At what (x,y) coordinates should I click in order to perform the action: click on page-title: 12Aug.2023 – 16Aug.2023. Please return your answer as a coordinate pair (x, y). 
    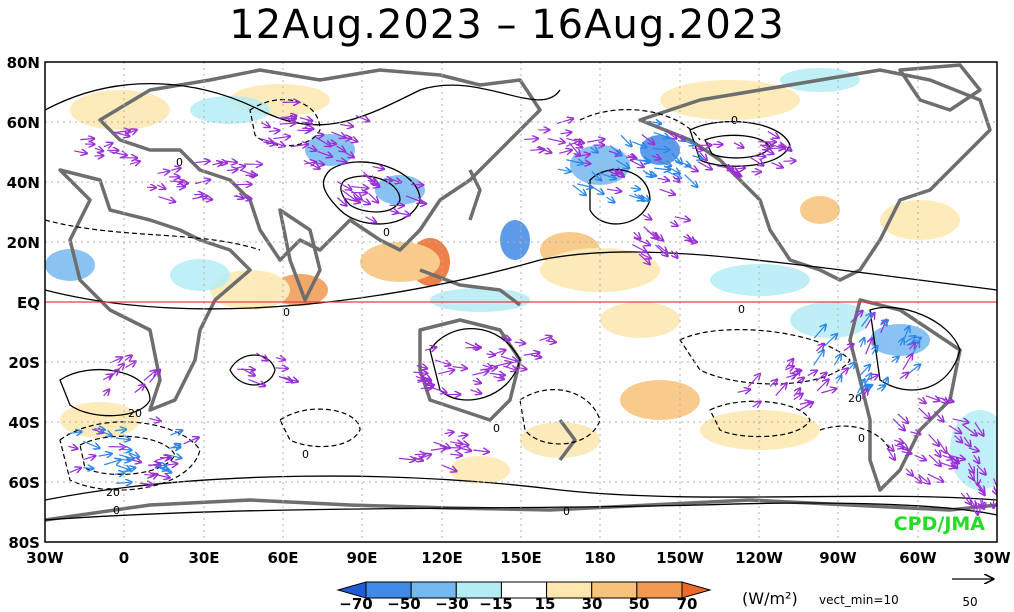
    Looking at the image, I should click on (507, 25).